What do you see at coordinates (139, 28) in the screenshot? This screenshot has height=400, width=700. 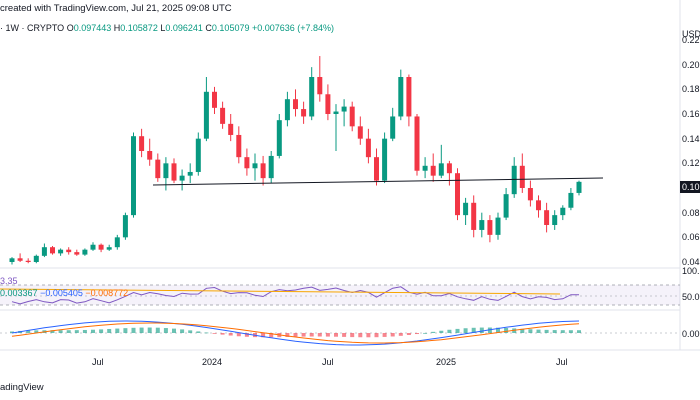 I see `high-value: 0.105872` at bounding box center [139, 28].